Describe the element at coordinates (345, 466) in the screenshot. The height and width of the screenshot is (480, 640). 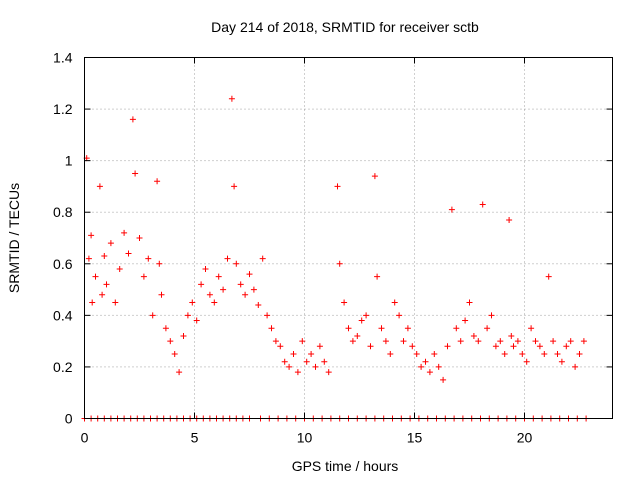
I see `x-axis-label: GPS time / hours` at that location.